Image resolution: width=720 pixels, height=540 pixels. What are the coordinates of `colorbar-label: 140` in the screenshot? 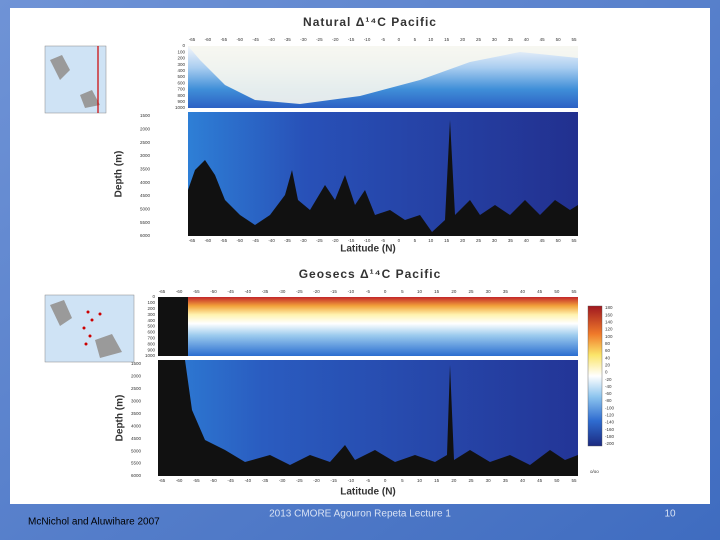 It's located at (609, 322).